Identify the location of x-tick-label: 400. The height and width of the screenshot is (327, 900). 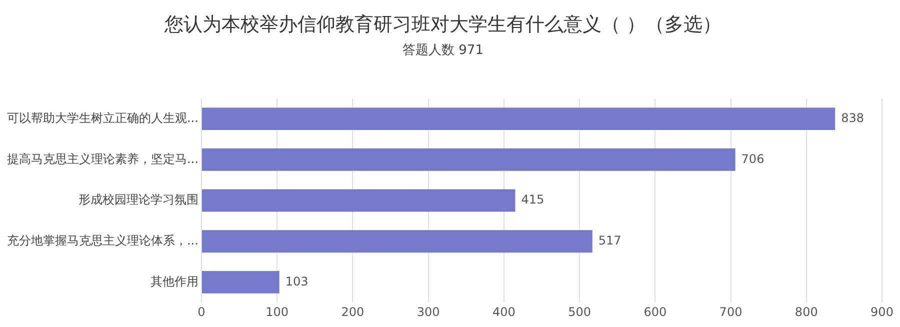
(504, 311).